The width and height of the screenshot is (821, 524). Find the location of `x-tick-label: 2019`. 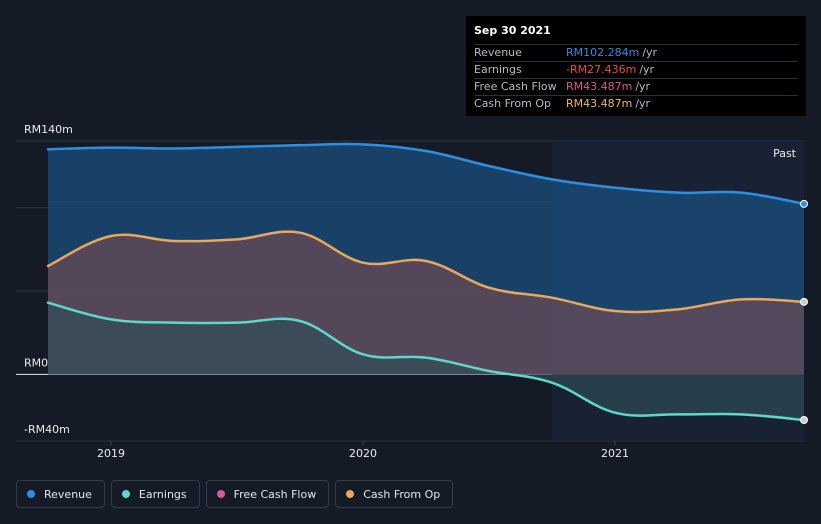

x-tick-label: 2019 is located at coordinates (111, 453).